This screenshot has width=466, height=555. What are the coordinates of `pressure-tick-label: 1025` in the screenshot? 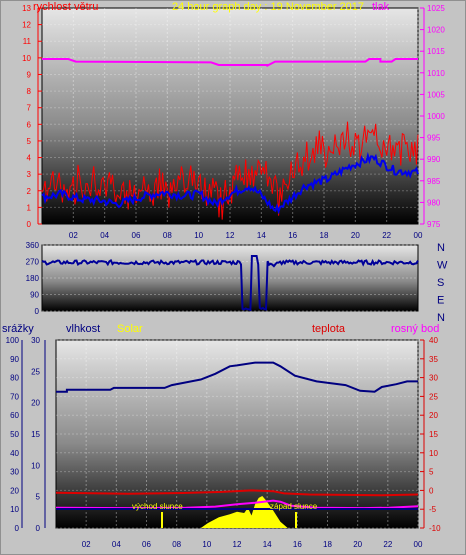 It's located at (436, 8).